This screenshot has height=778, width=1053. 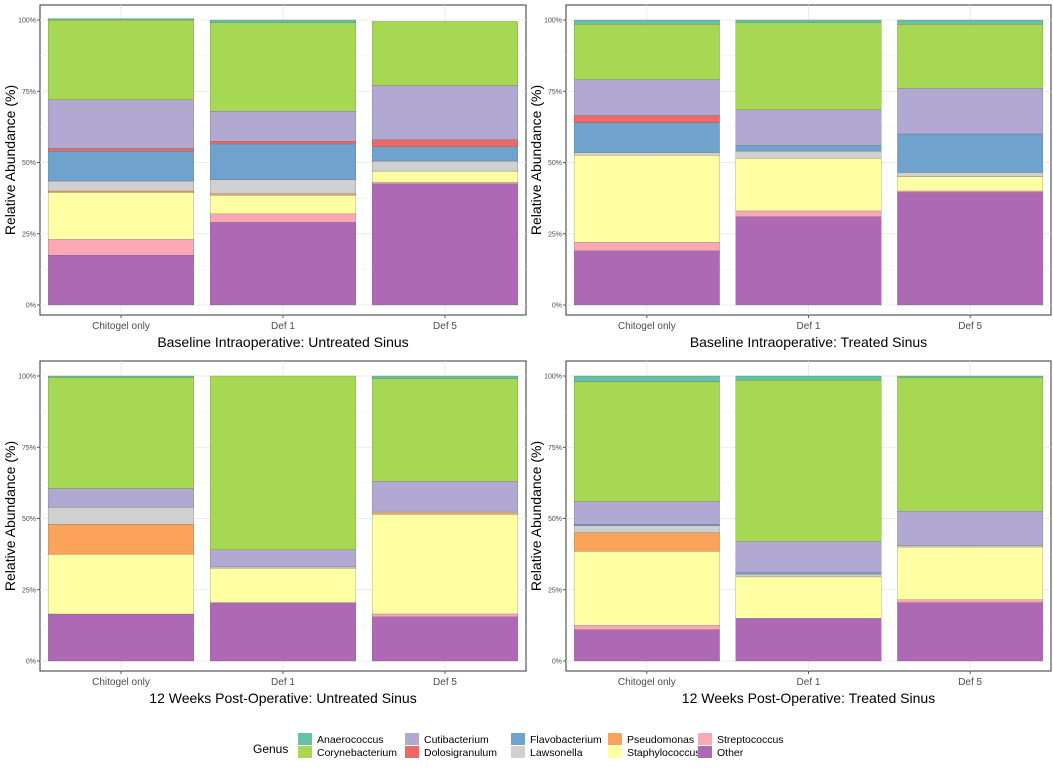 I want to click on legend-swatch-cutibacterium, so click(x=412, y=739).